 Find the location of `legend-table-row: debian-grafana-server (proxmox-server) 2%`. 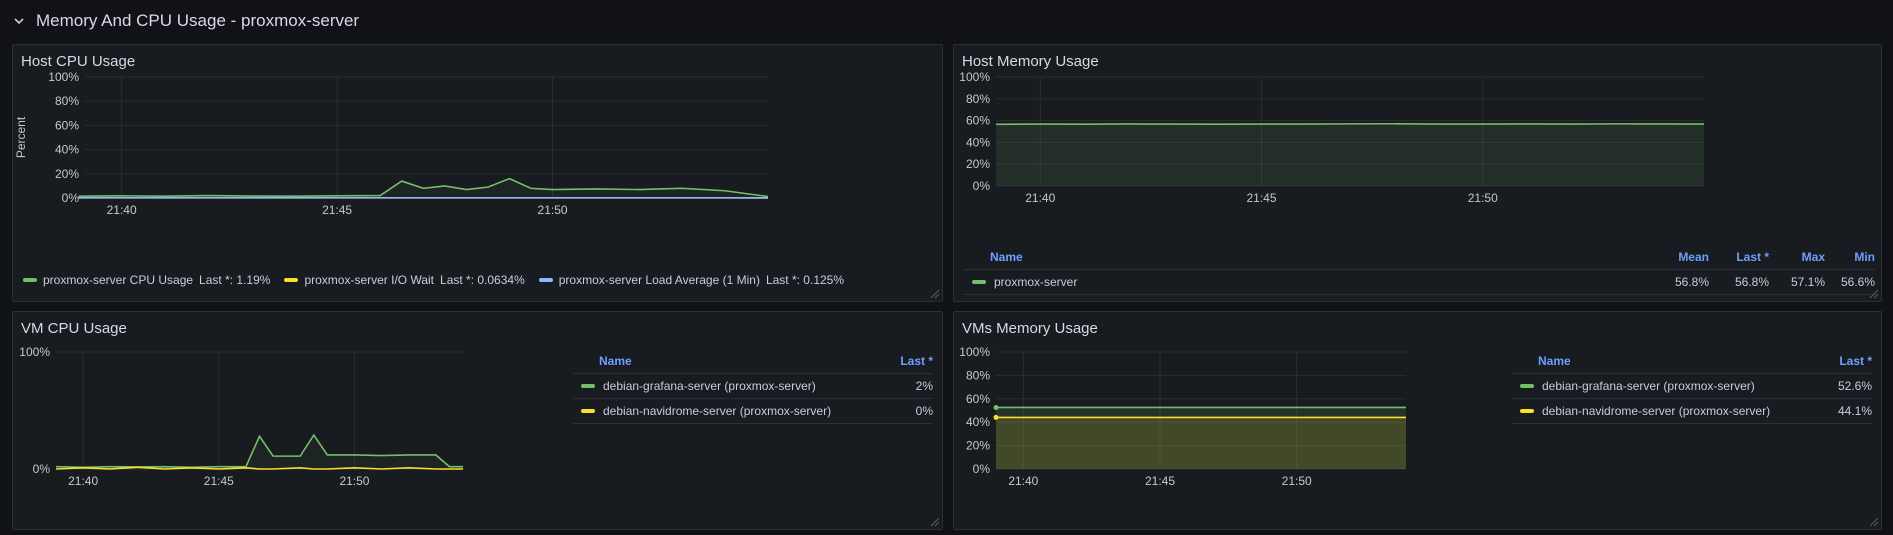

legend-table-row: debian-grafana-server (proxmox-server) 2% is located at coordinates (753, 386).